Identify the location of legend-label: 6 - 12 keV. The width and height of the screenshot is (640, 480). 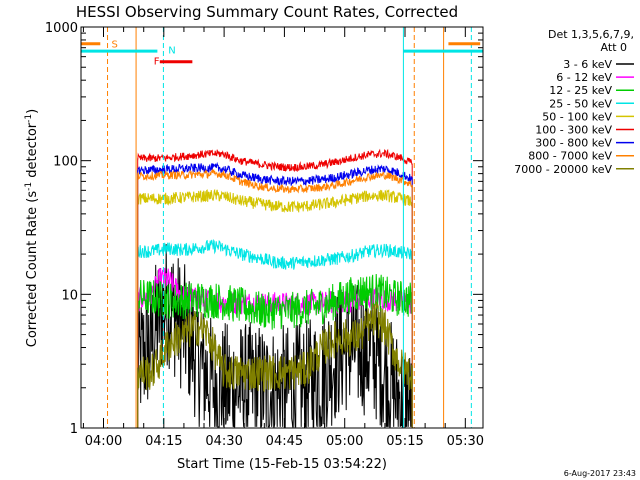
(584, 77).